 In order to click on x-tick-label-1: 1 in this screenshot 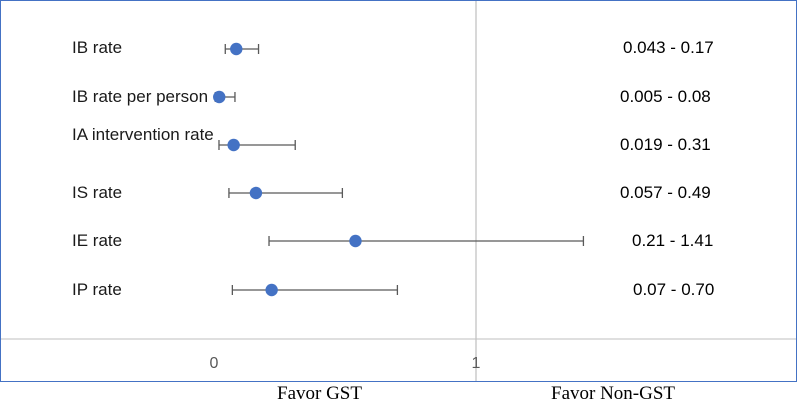, I will do `click(476, 363)`.